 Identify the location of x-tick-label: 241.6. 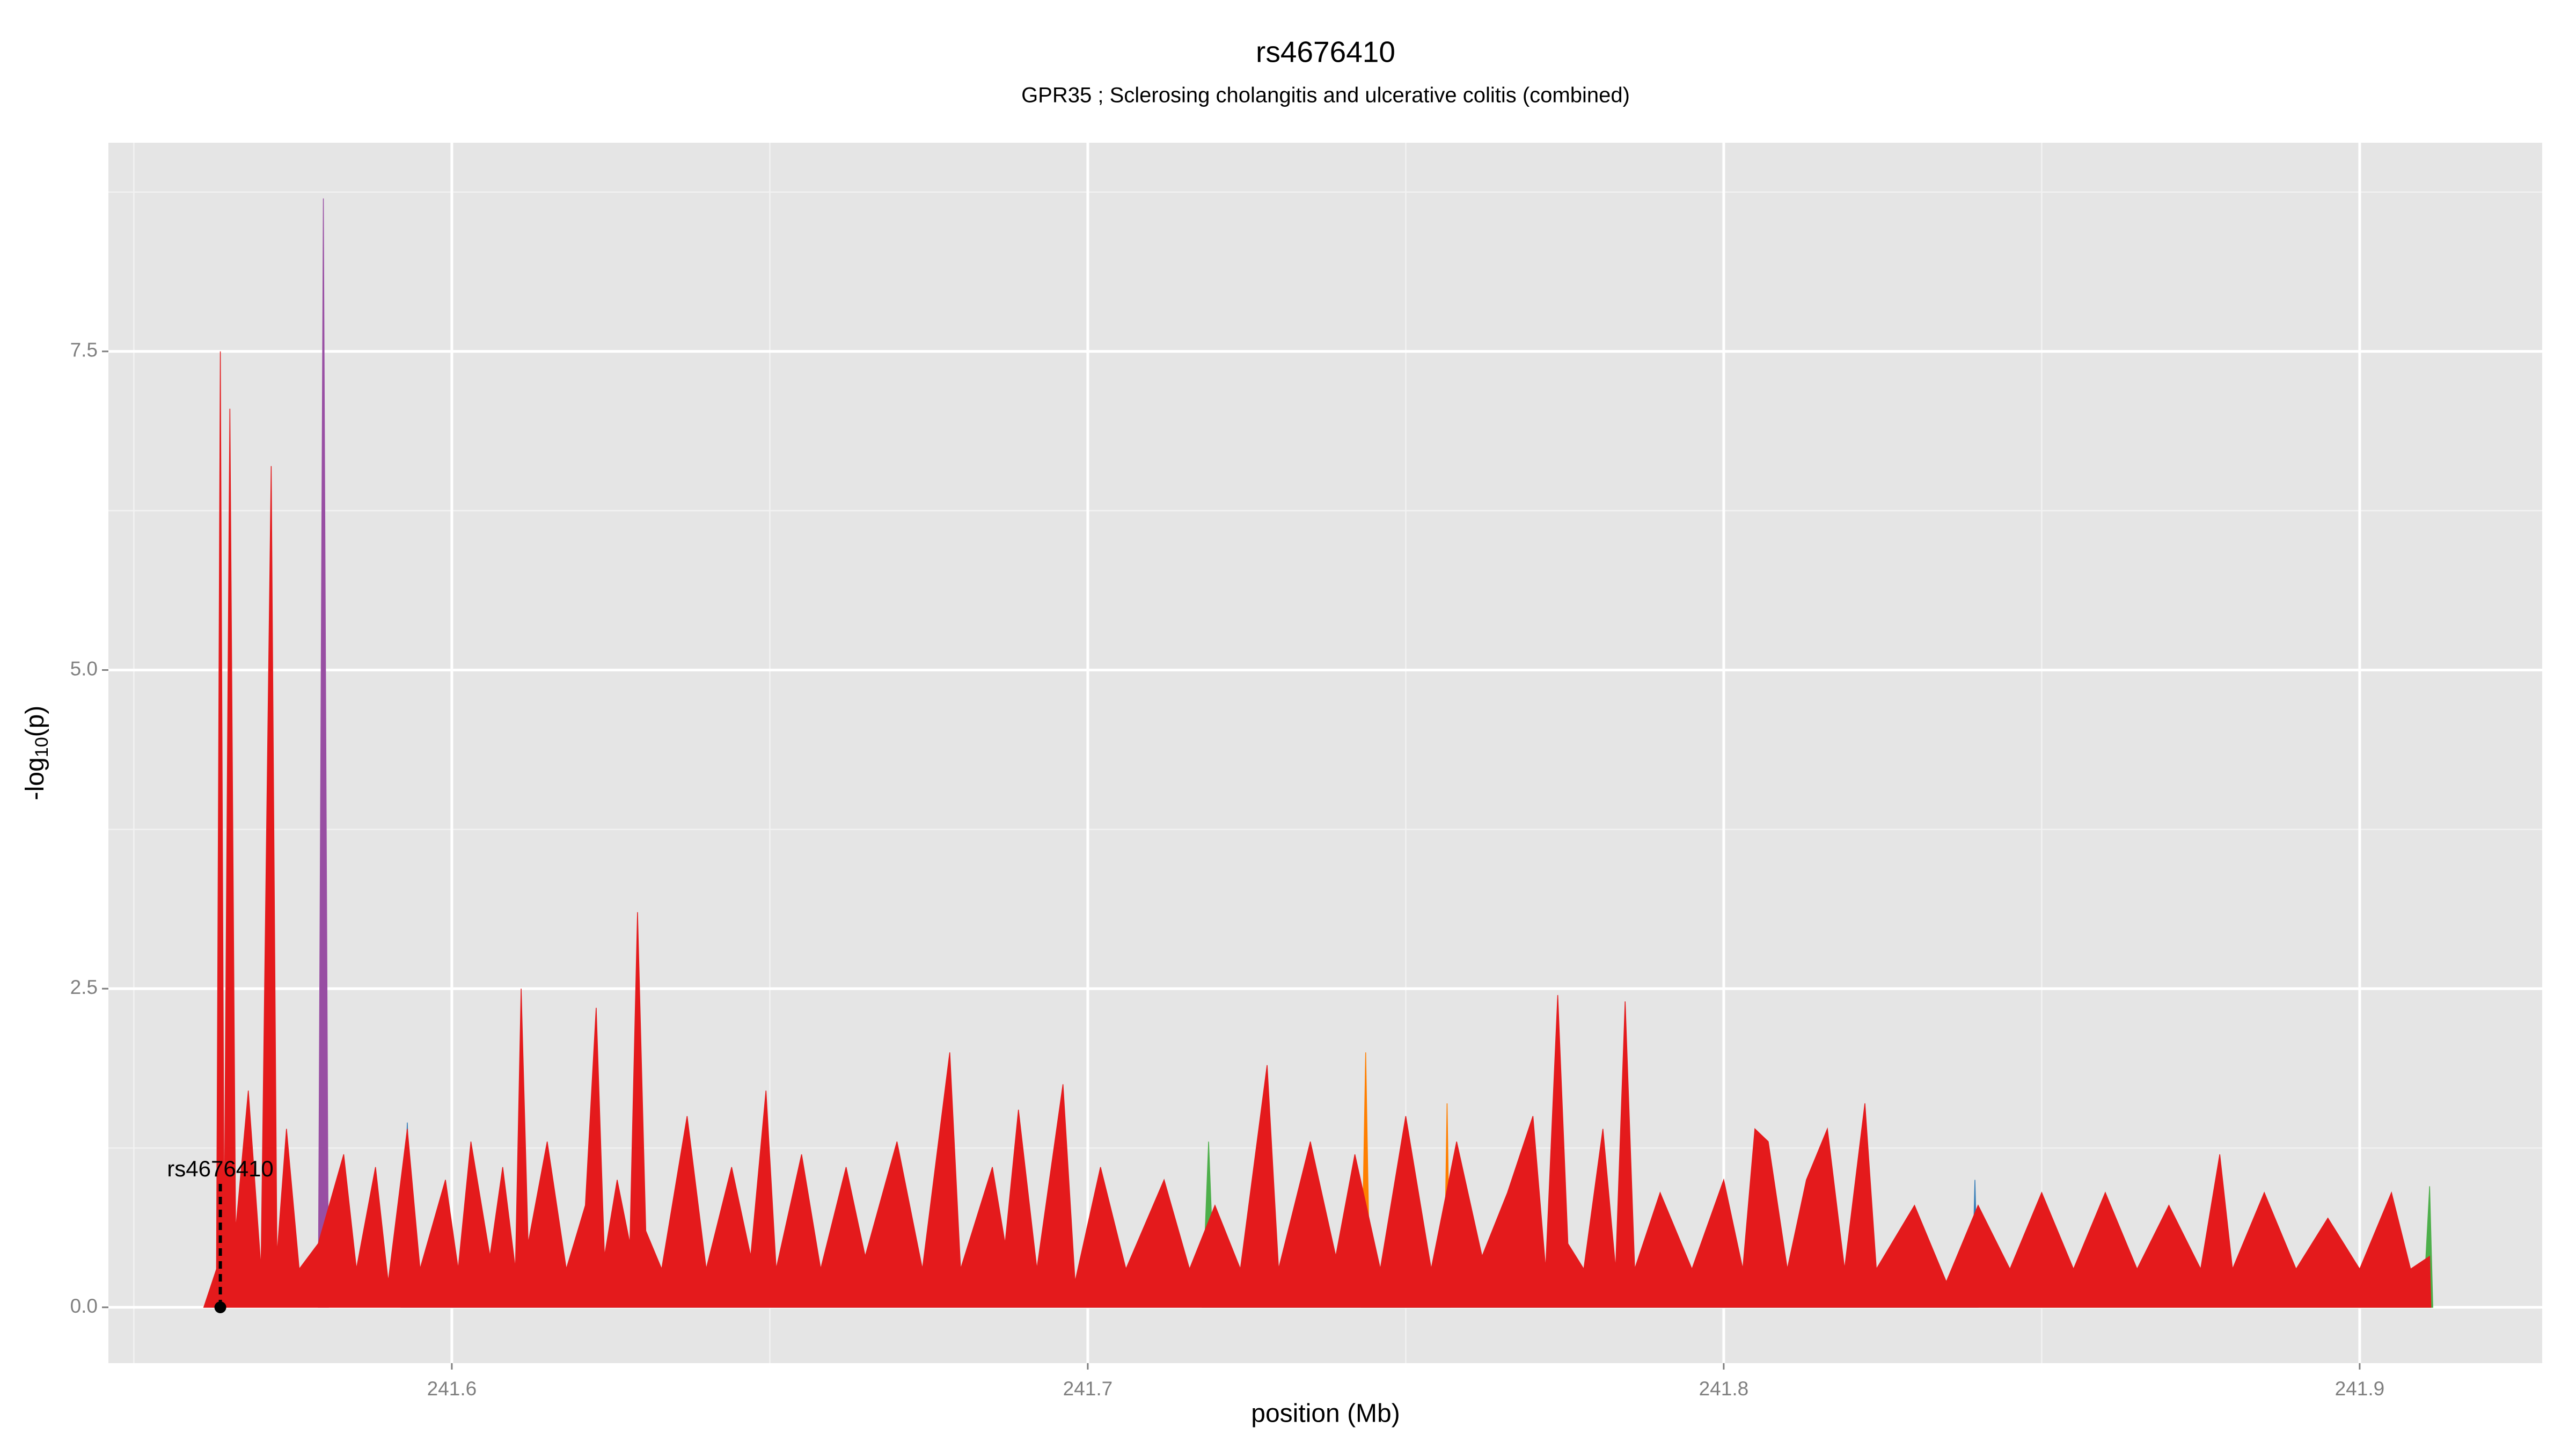
(452, 1389).